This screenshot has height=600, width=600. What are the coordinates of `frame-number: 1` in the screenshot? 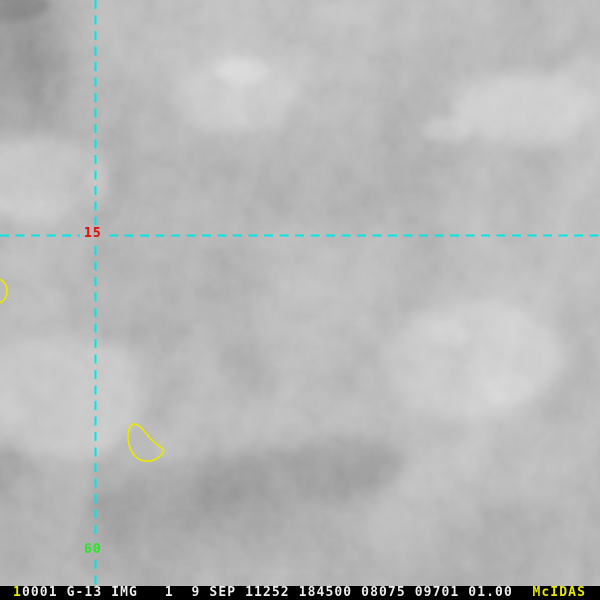 It's located at (17, 592).